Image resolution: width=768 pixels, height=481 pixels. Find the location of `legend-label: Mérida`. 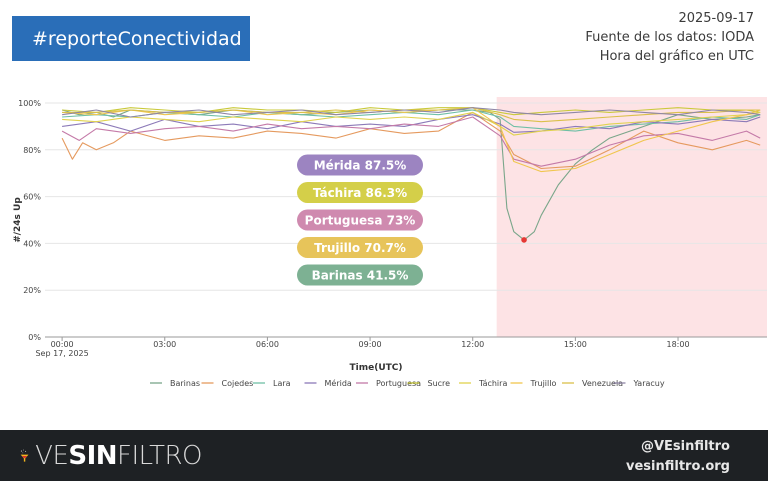

legend-label: Mérida is located at coordinates (338, 383).